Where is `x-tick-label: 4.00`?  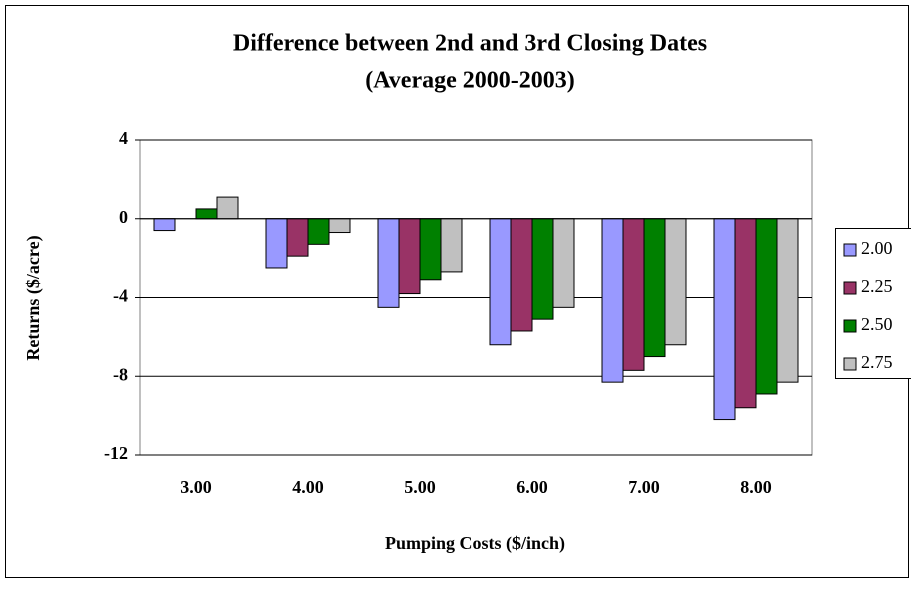
x-tick-label: 4.00 is located at coordinates (308, 487).